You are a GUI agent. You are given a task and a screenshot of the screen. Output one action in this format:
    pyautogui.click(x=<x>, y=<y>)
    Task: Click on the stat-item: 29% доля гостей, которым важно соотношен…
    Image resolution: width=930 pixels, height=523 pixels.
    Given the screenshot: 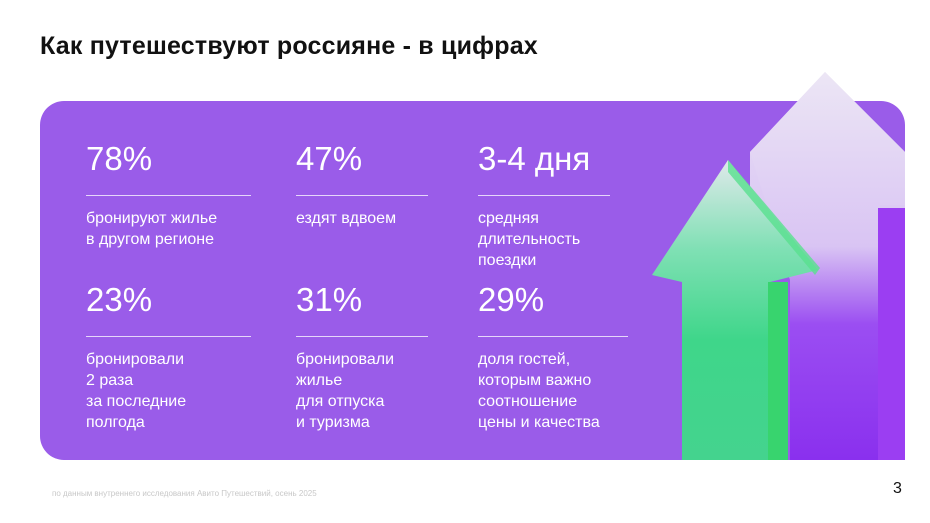 What is the action you would take?
    pyautogui.click(x=553, y=357)
    